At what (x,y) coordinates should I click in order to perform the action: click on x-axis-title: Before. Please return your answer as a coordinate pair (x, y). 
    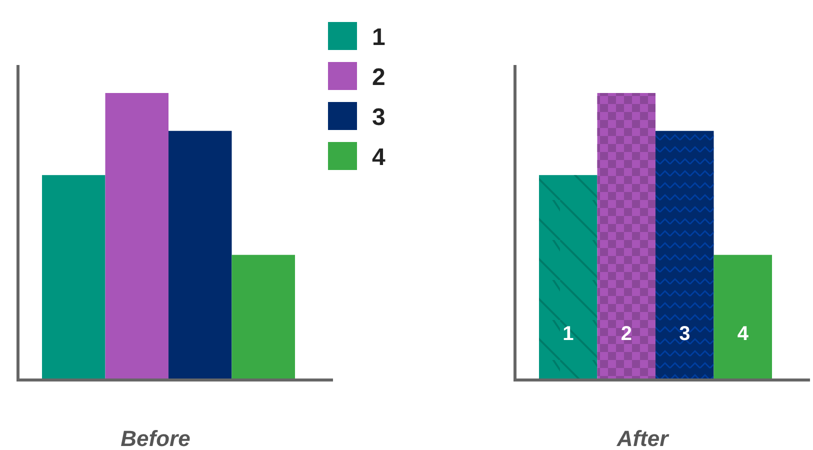
    Looking at the image, I should click on (155, 438).